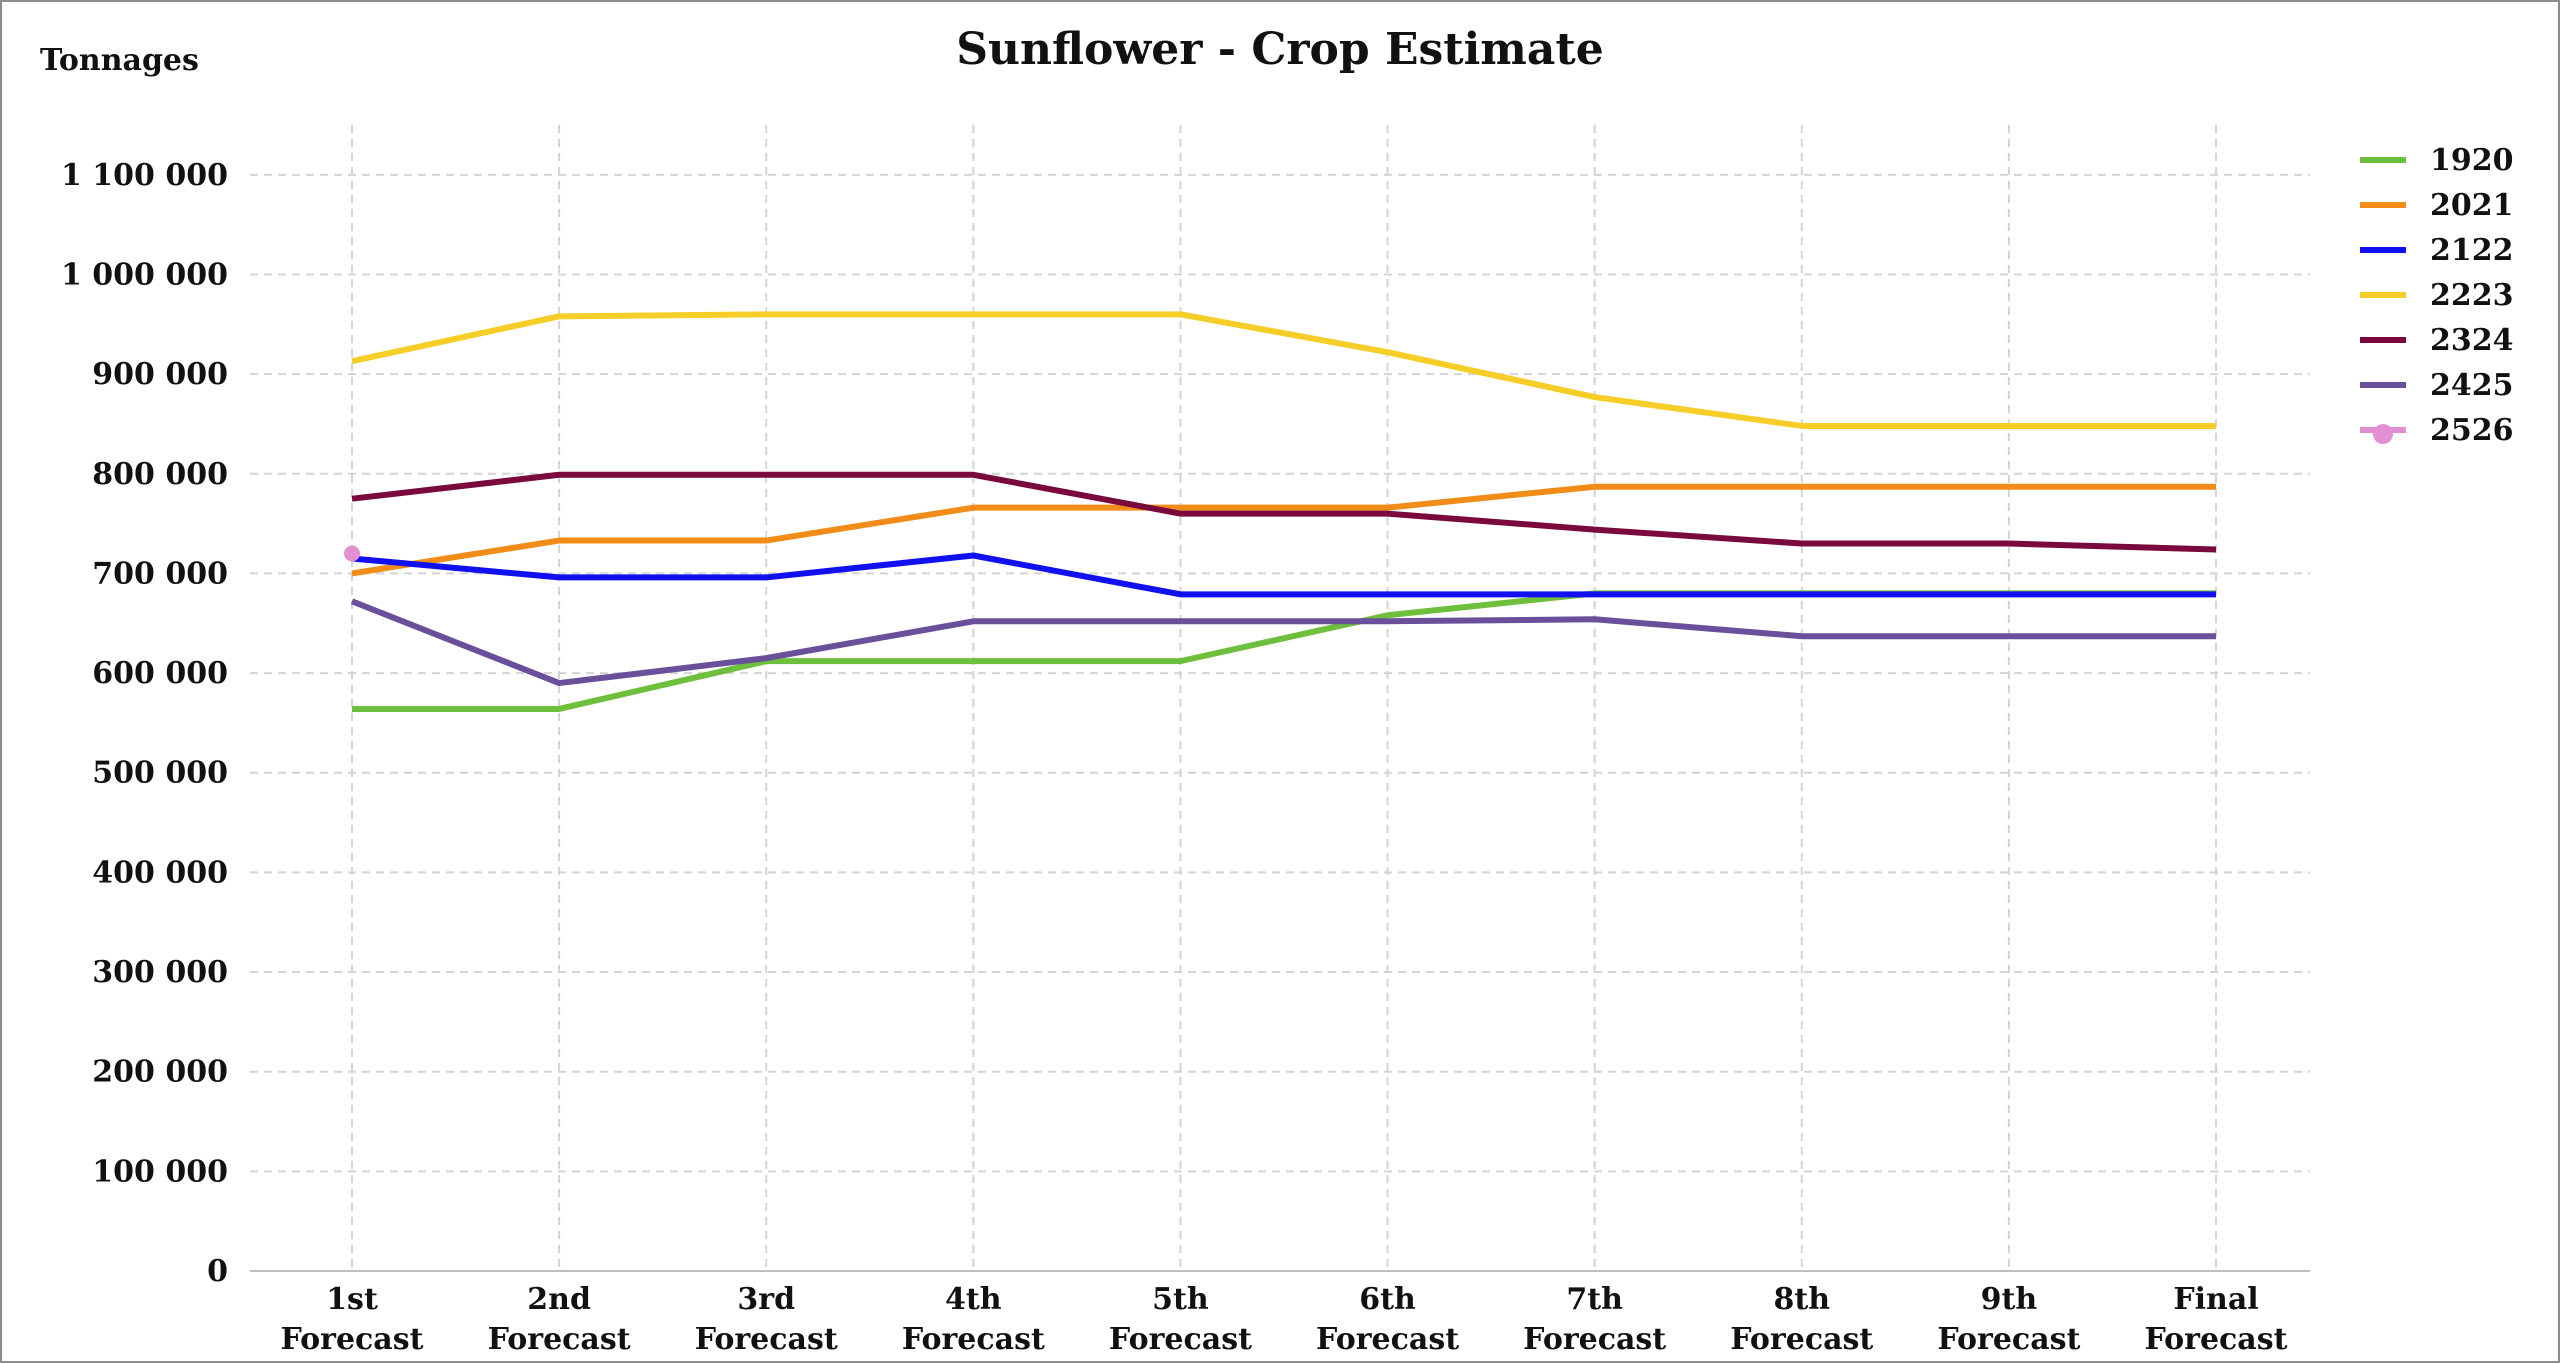 The width and height of the screenshot is (2560, 1363). I want to click on y-tick-label: 200 000, so click(160, 1072).